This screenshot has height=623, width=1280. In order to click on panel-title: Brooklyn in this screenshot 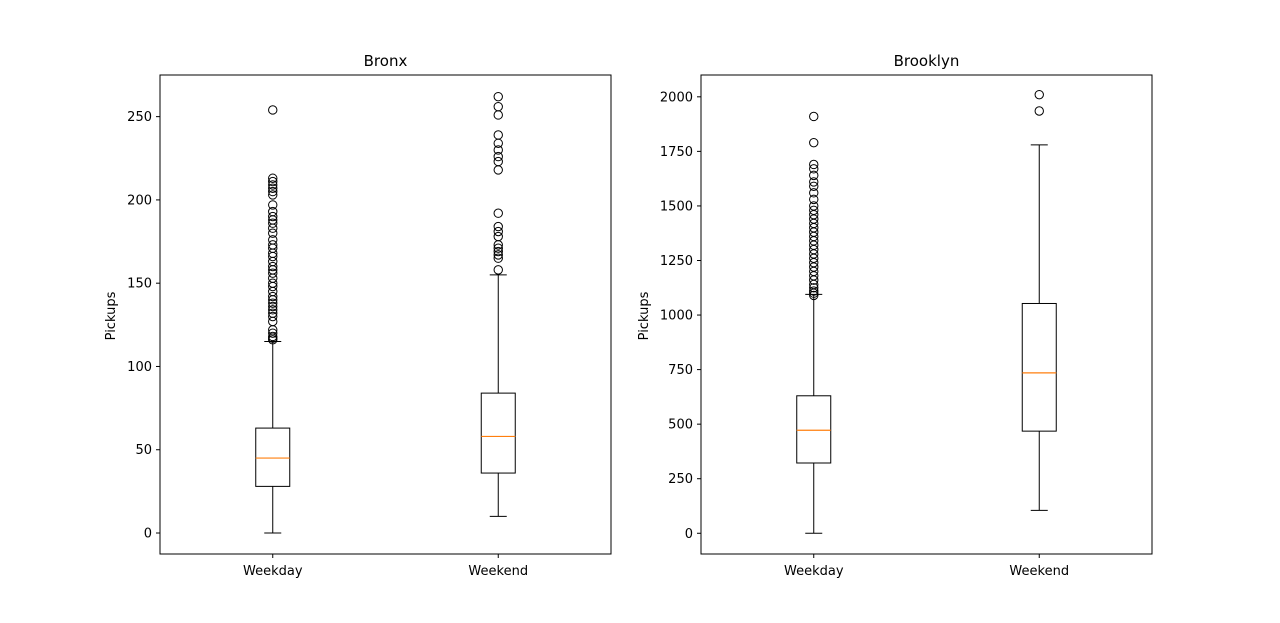, I will do `click(927, 61)`.